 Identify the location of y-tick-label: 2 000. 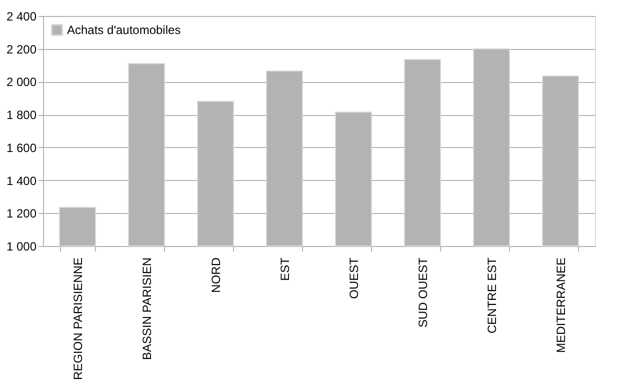
(21, 82).